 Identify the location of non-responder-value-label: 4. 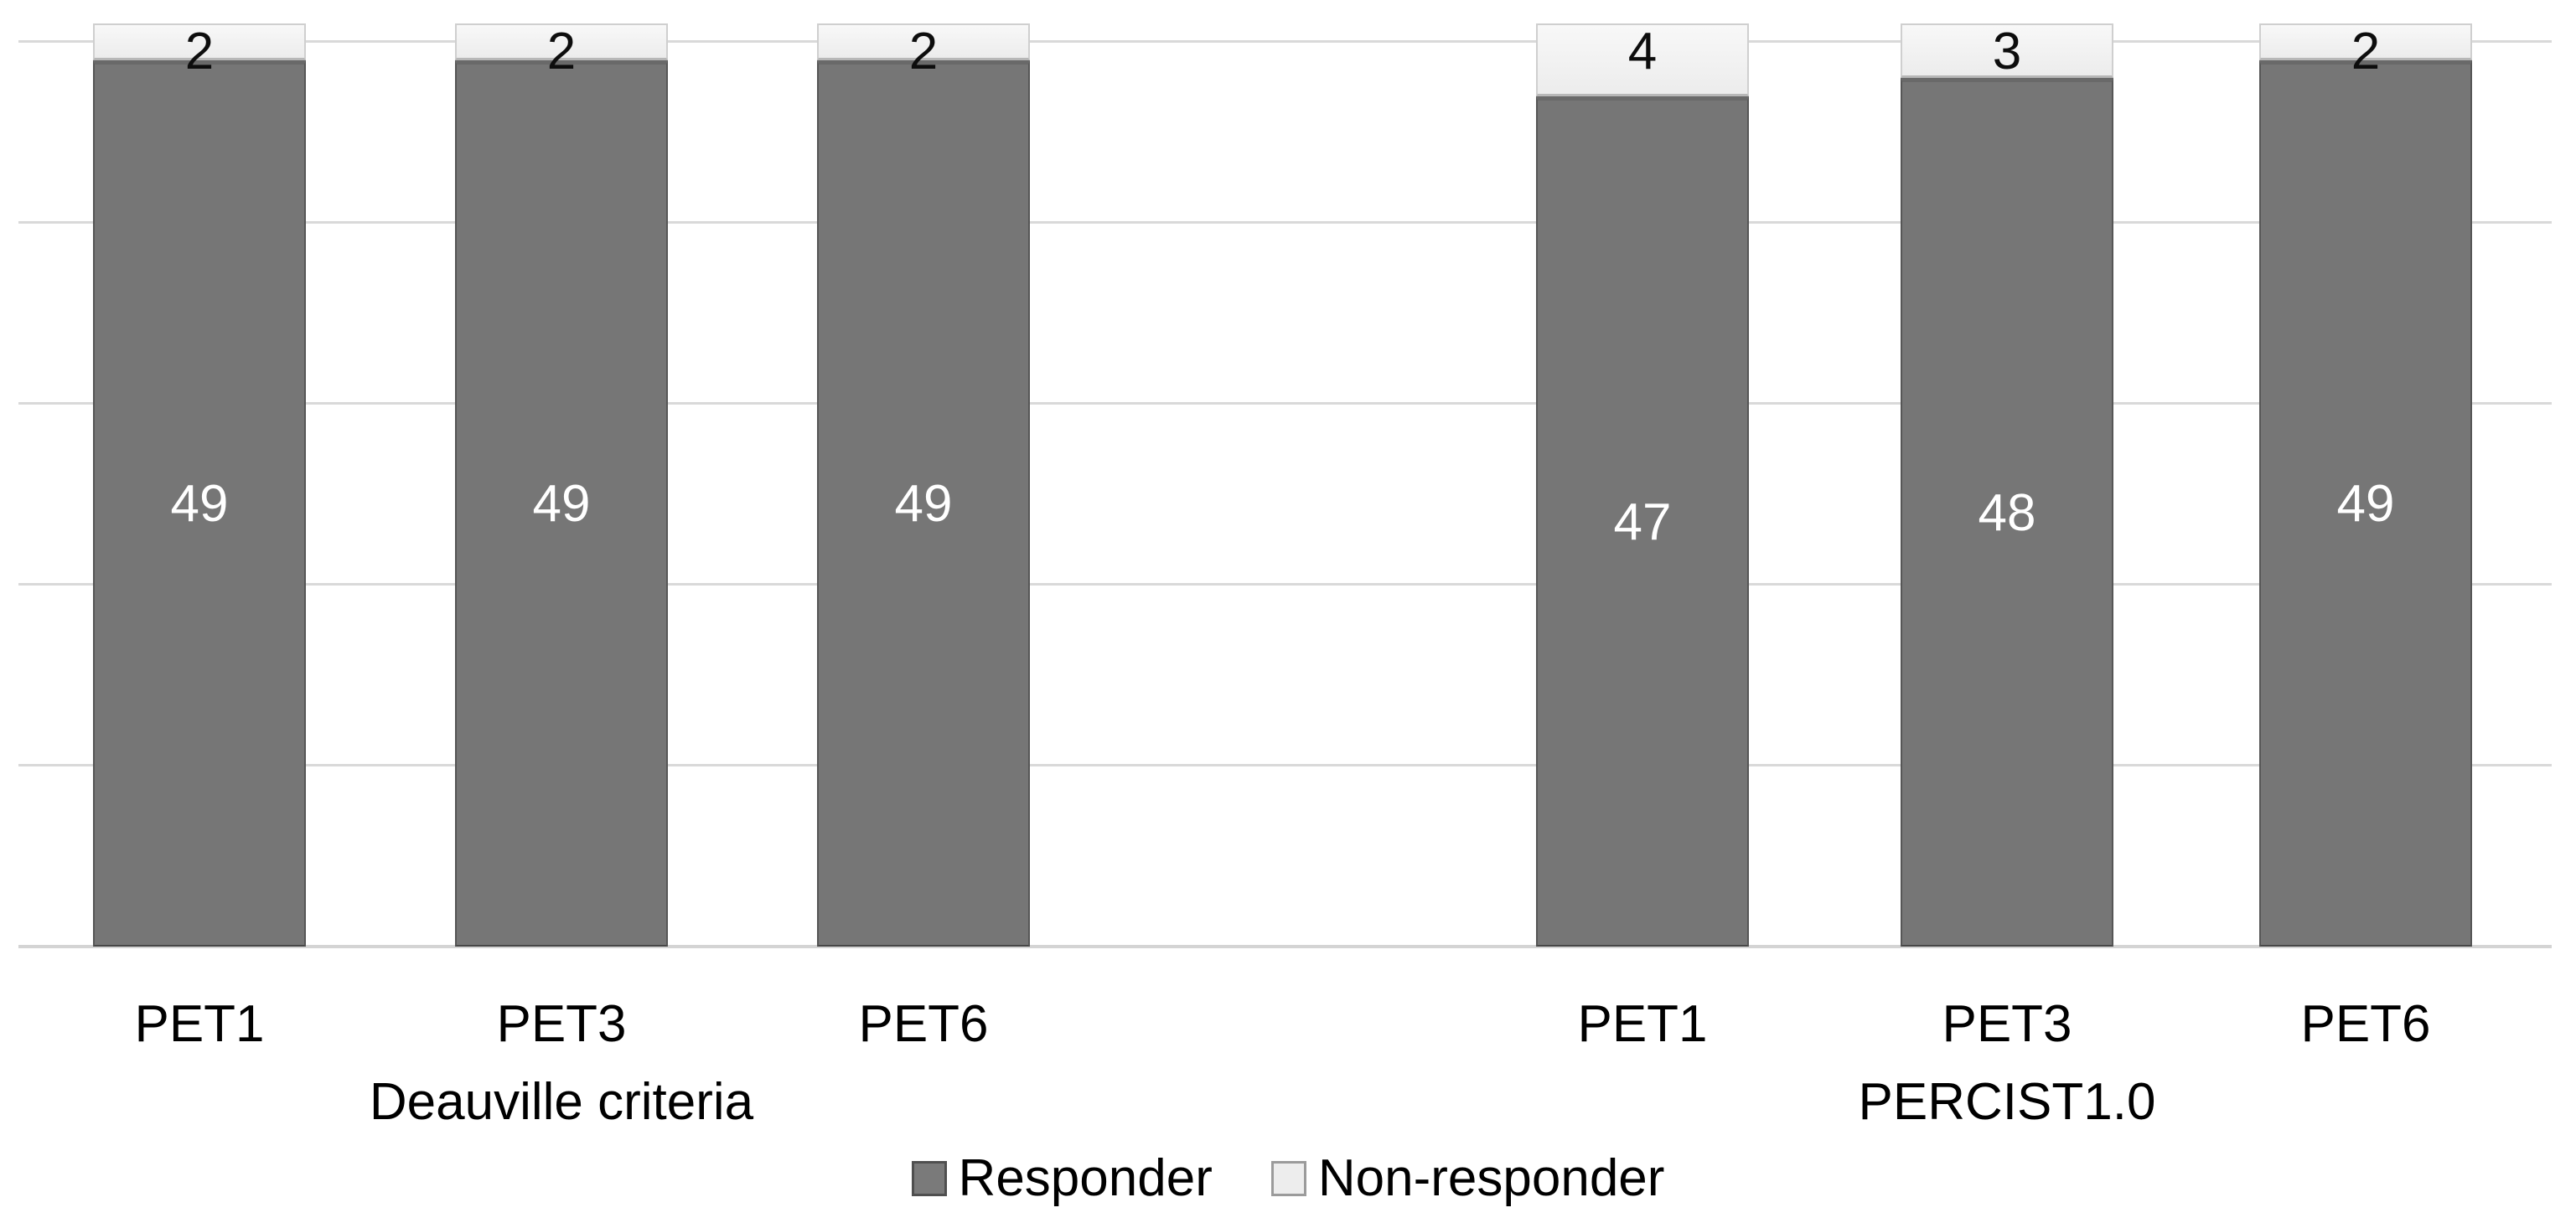
(1642, 52).